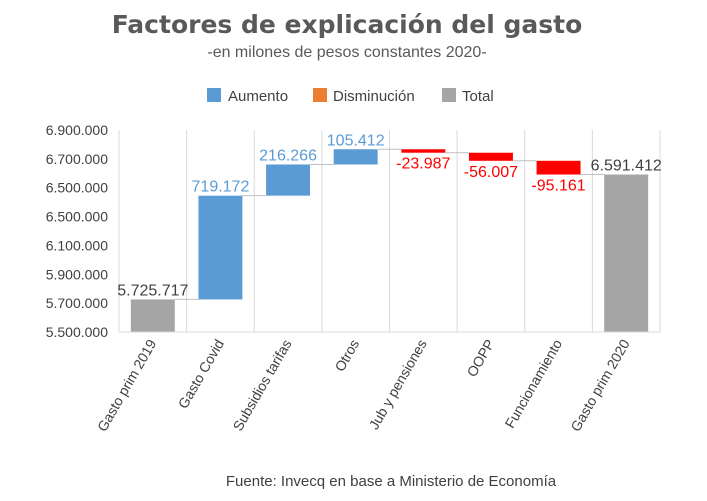  What do you see at coordinates (449, 95) in the screenshot?
I see `legend-swatch-total` at bounding box center [449, 95].